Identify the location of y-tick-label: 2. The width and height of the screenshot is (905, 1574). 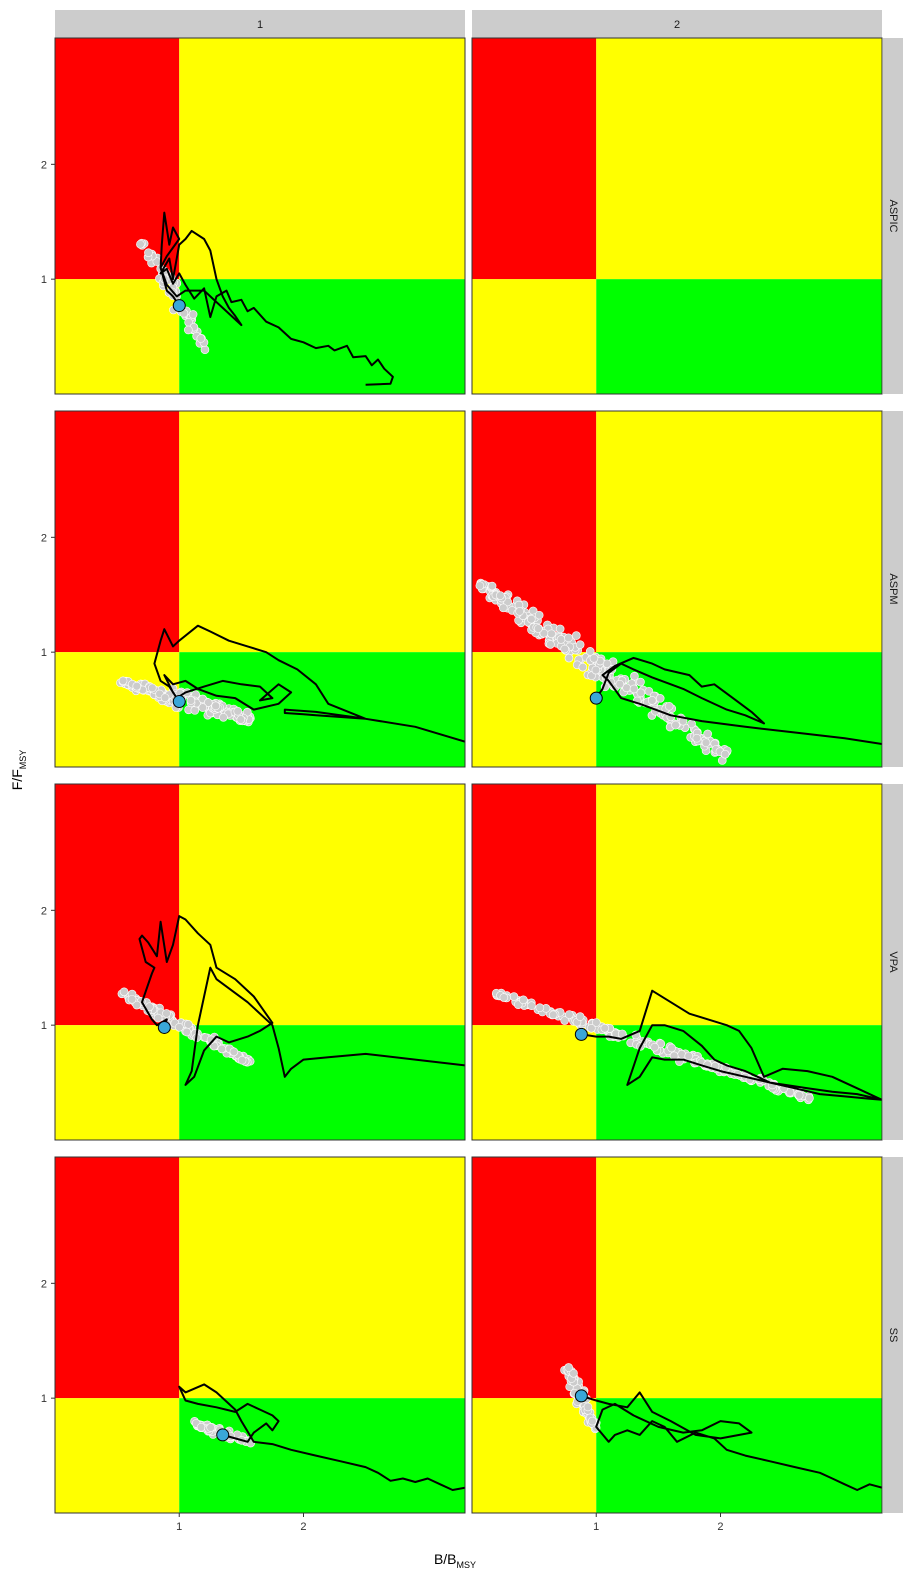
(44, 165).